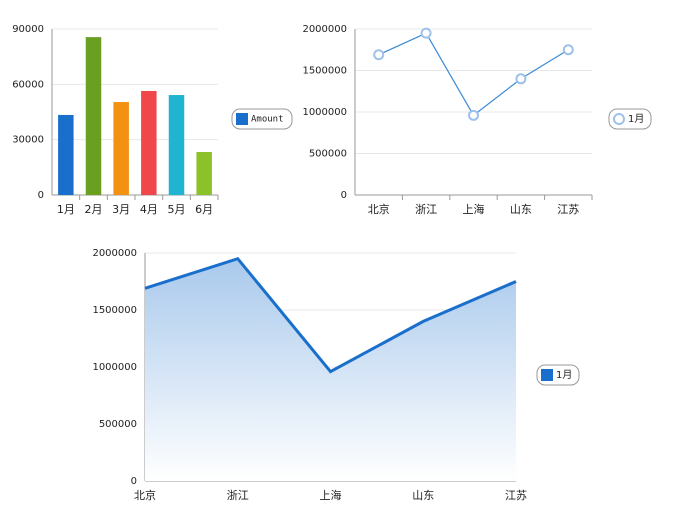 The width and height of the screenshot is (678, 531). What do you see at coordinates (177, 209) in the screenshot?
I see `x-tick-label: 5月` at bounding box center [177, 209].